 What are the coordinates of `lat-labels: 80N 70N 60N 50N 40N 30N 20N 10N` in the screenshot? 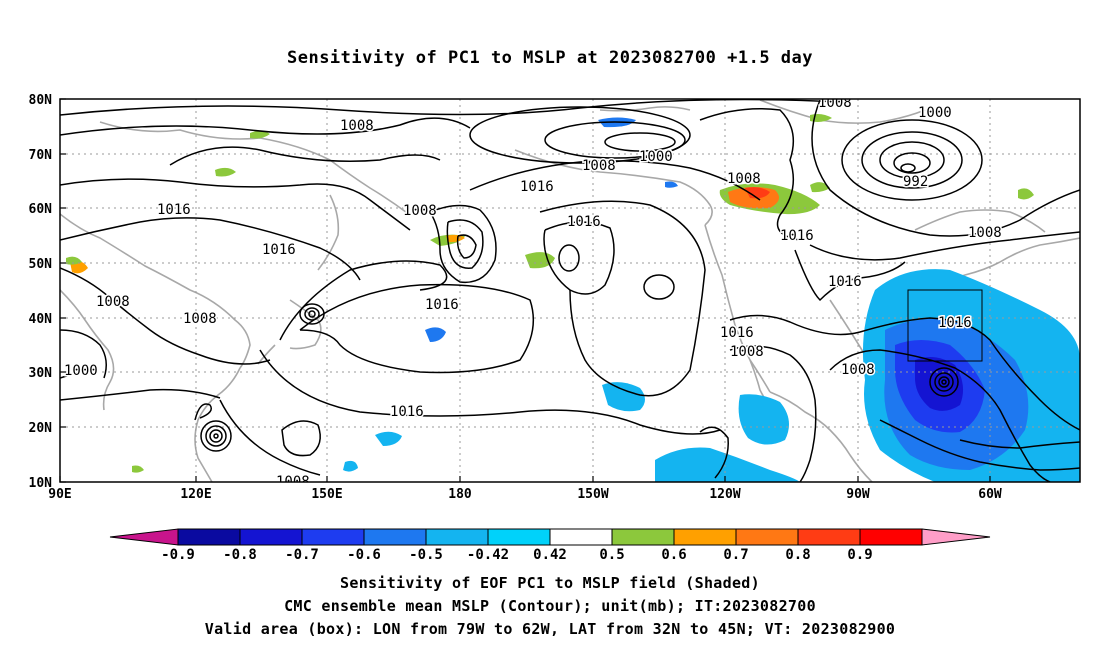 It's located at (41, 292).